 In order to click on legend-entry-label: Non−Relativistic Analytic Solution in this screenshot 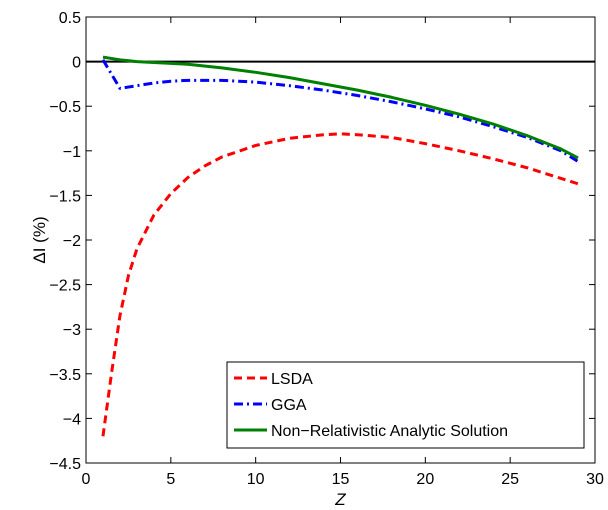, I will do `click(389, 431)`.